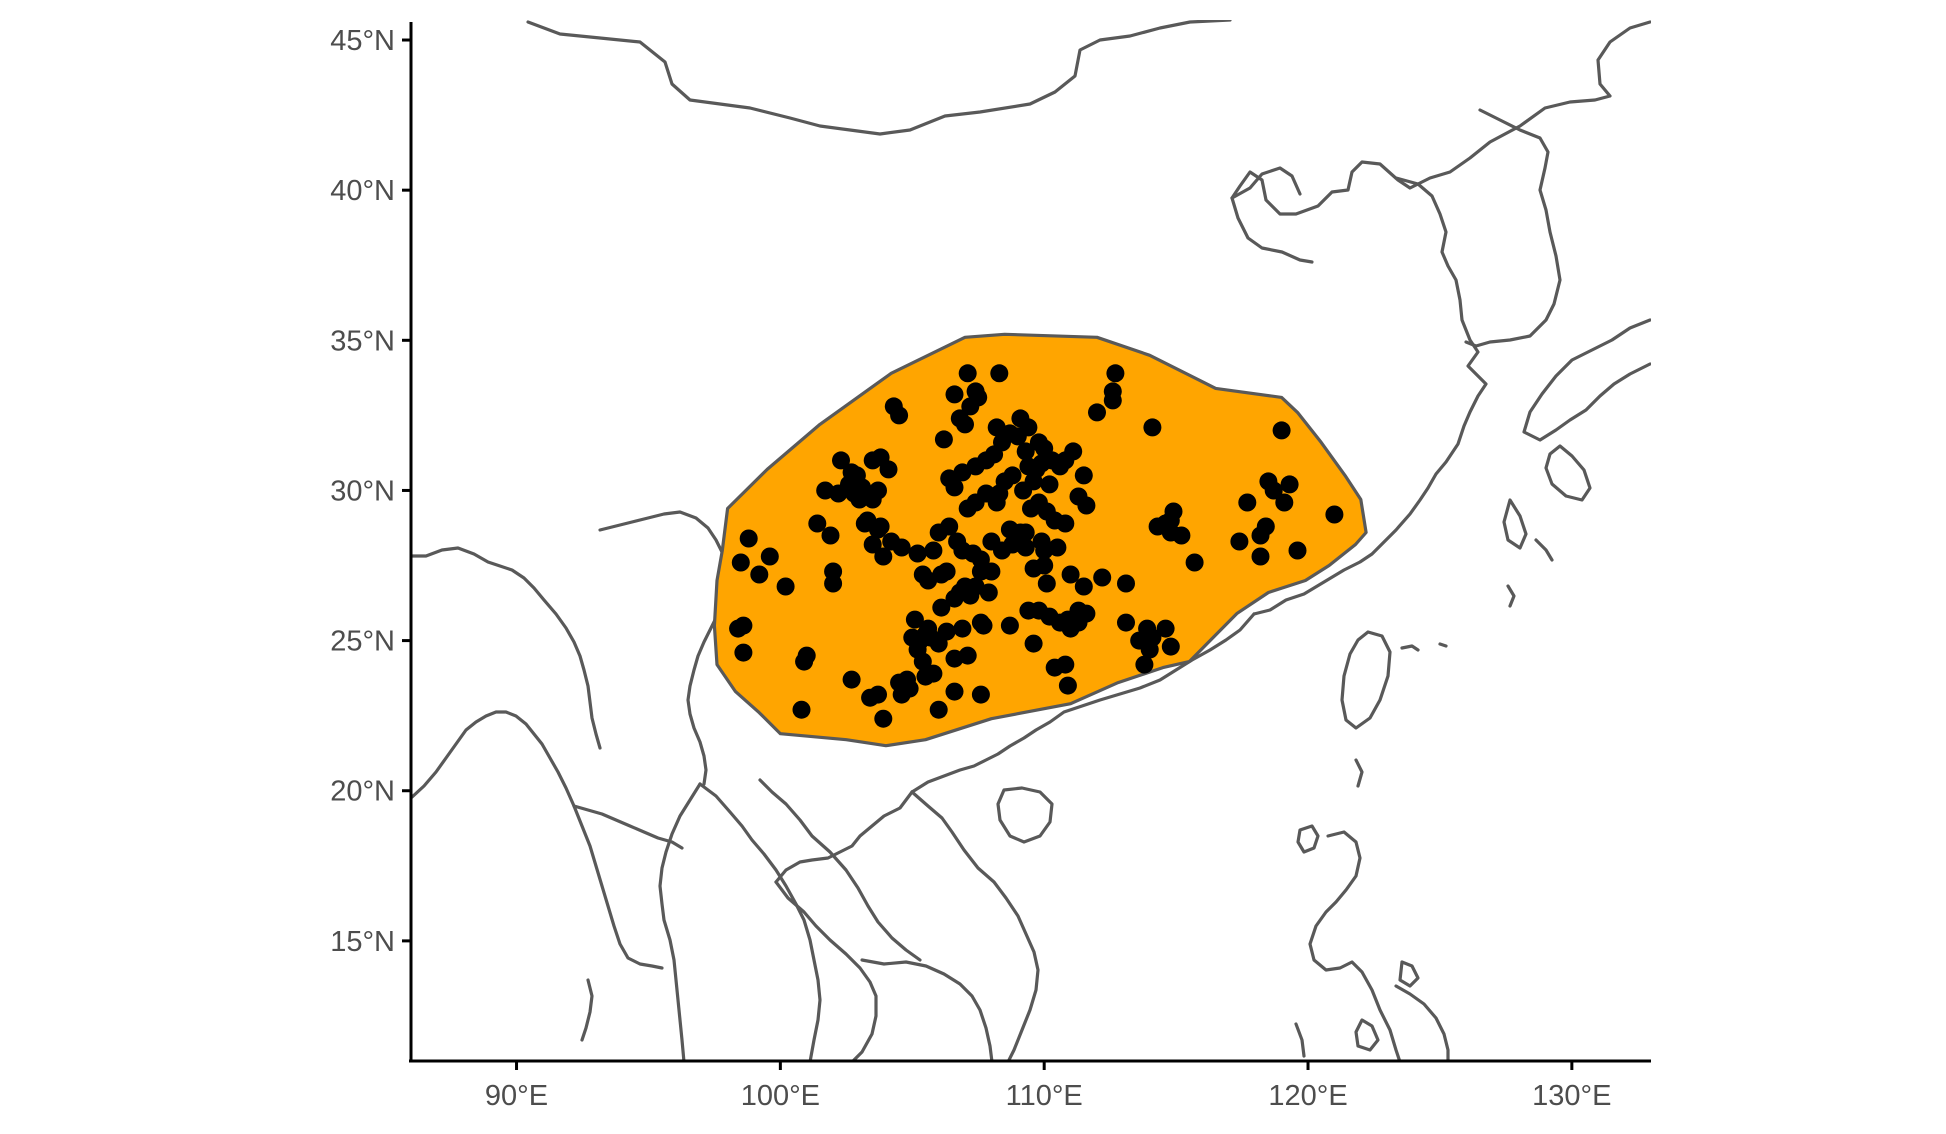 The height and width of the screenshot is (1134, 1946). I want to click on x-tick-label: 130°E, so click(1571, 1096).